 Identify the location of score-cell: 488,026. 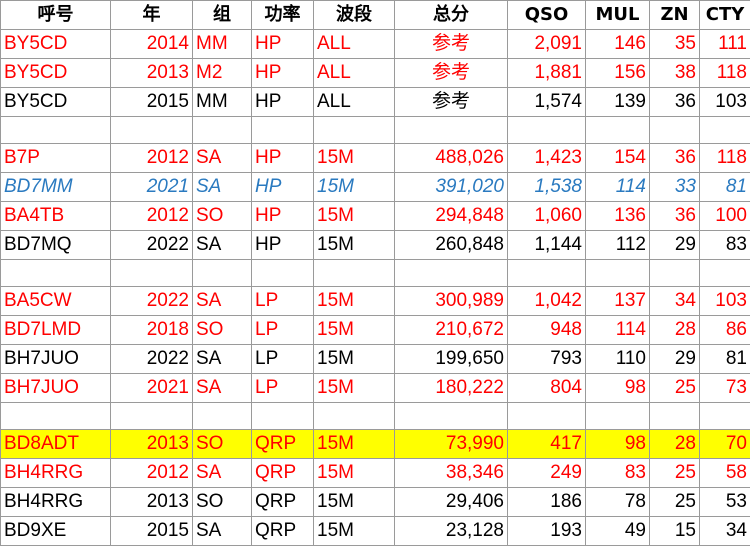
(451, 158).